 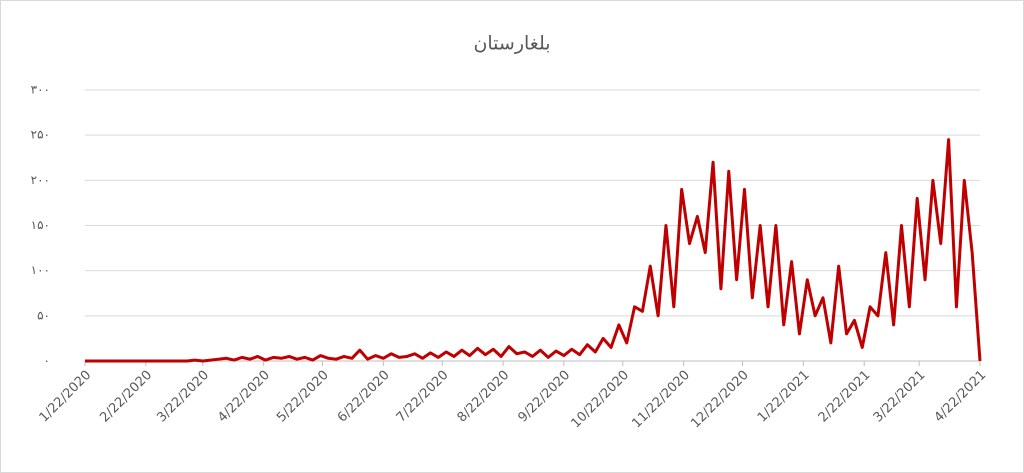 What do you see at coordinates (511, 44) in the screenshot?
I see `chart-title: بلغارستان` at bounding box center [511, 44].